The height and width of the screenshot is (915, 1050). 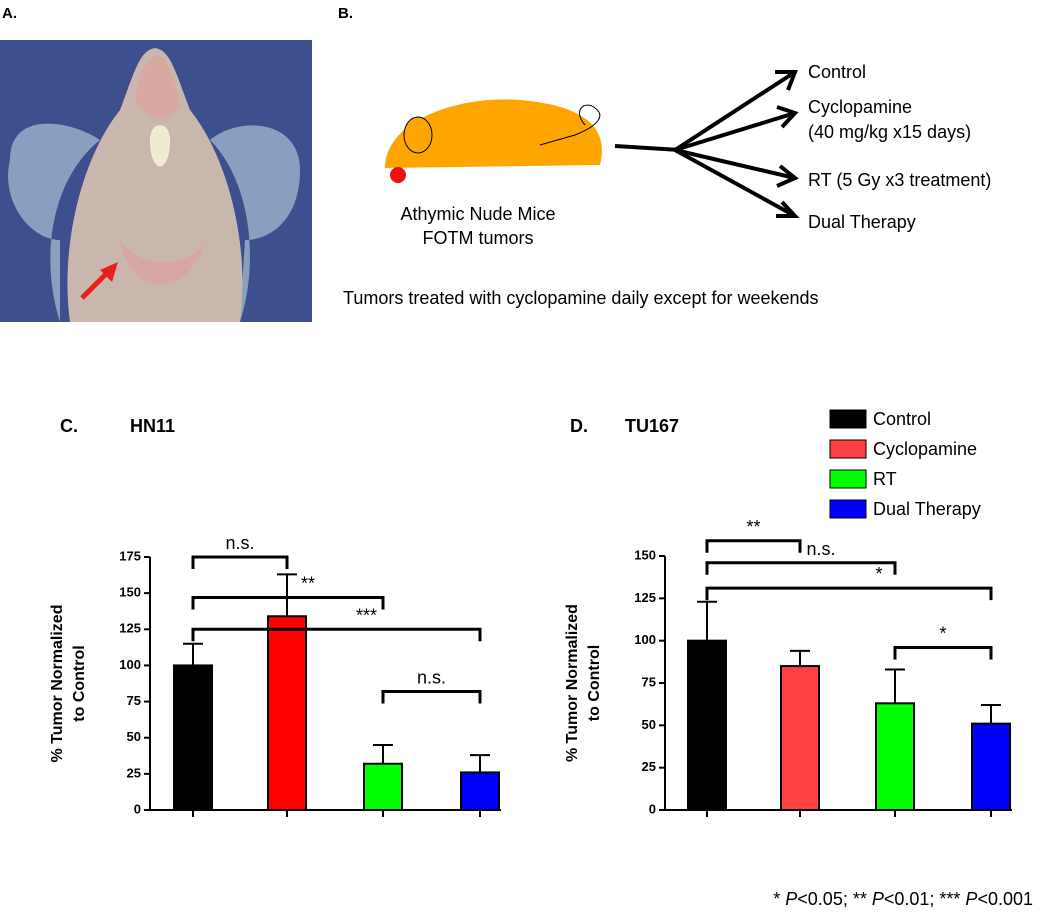 I want to click on footnote: * P<0.05; ** P<0.01; *** P<0.001, so click(x=903, y=899).